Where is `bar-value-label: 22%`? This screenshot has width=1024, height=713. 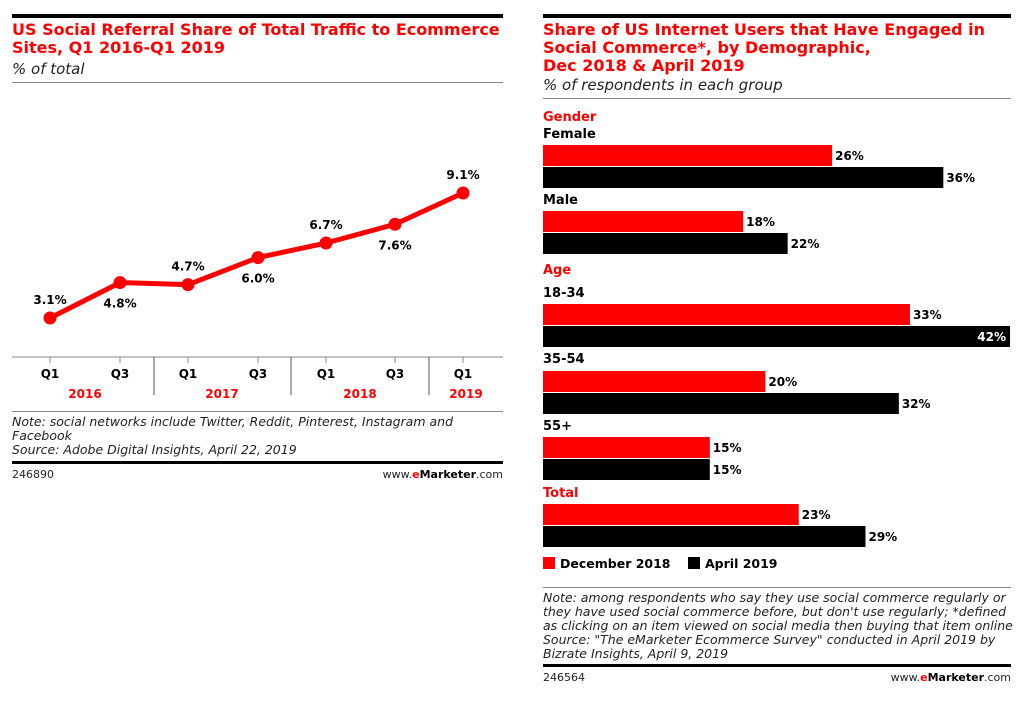
bar-value-label: 22% is located at coordinates (805, 244).